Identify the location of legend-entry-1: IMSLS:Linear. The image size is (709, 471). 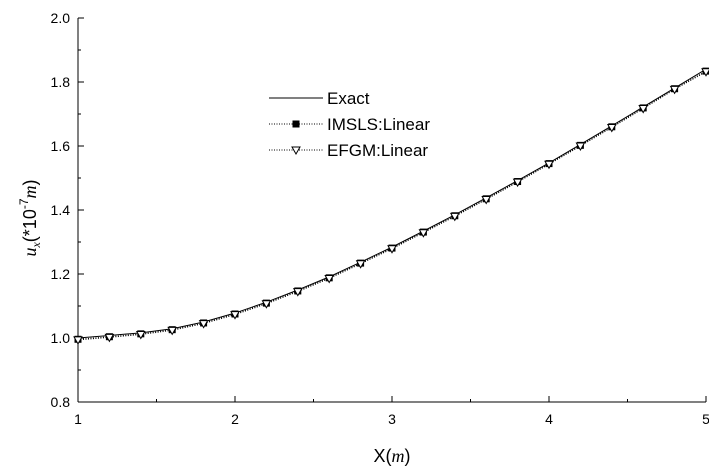
(349, 124).